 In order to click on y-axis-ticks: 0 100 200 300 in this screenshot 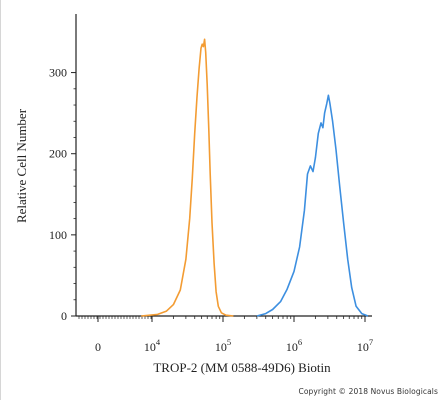, I will do `click(62, 194)`.